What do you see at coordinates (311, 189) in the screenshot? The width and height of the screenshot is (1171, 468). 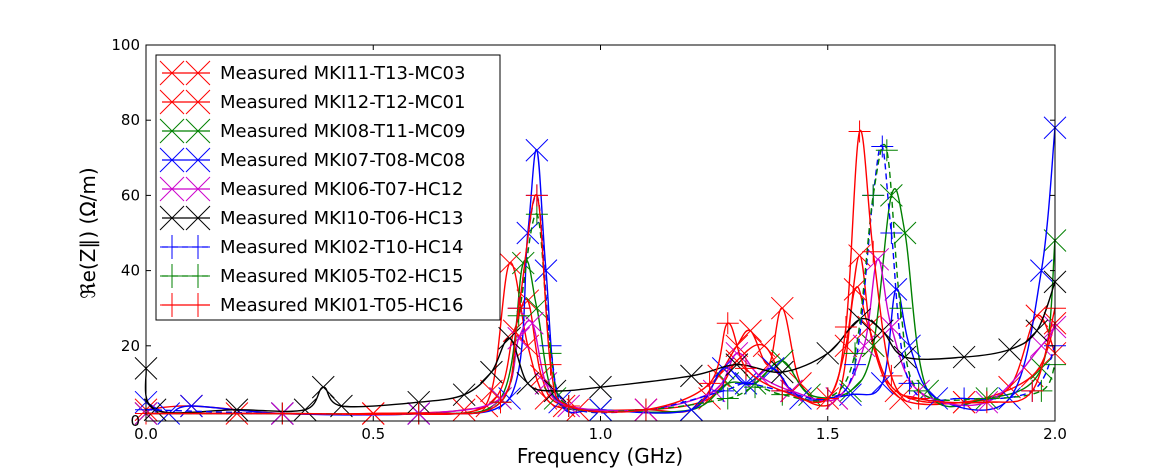 I see `legend-entry: Measured MKI06-T07-HC12` at bounding box center [311, 189].